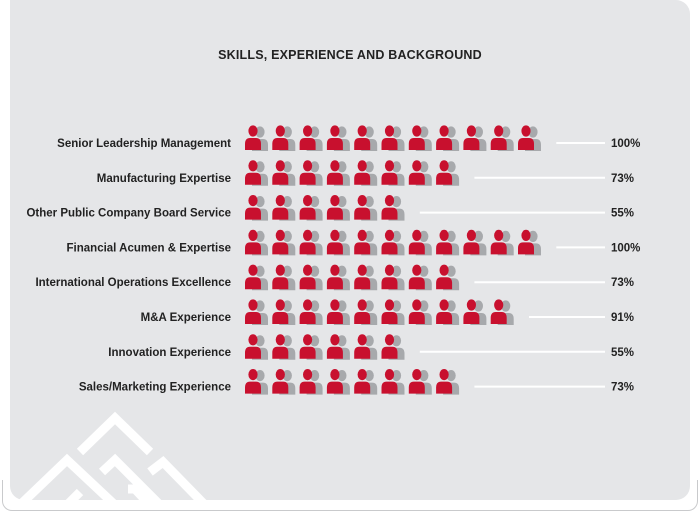 The height and width of the screenshot is (514, 700). Describe the element at coordinates (164, 179) in the screenshot. I see `category-label: Manufacturing Expertise` at that location.